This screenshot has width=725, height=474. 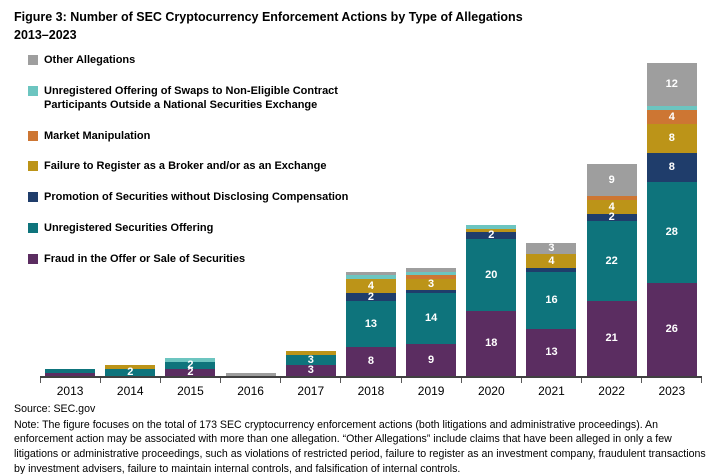 I want to click on x-axis-label: 2019, so click(x=431, y=391).